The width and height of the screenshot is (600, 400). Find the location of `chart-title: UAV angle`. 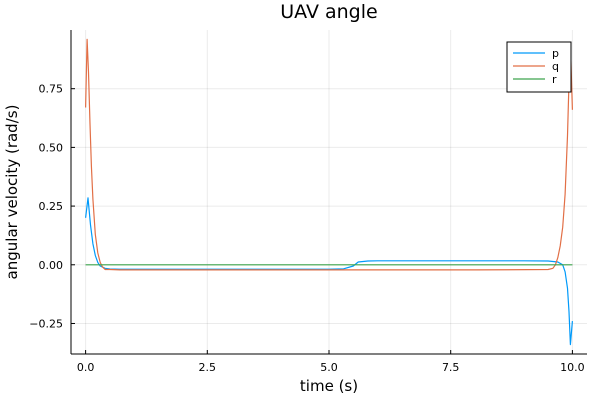

chart-title: UAV angle is located at coordinates (328, 12).